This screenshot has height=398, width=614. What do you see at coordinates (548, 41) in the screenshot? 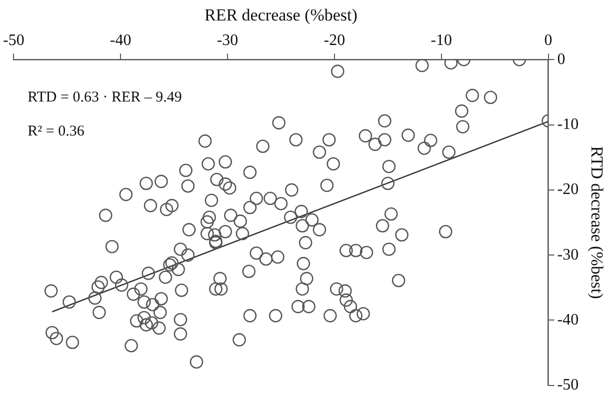
I see `x-tick-label: 0` at bounding box center [548, 41].